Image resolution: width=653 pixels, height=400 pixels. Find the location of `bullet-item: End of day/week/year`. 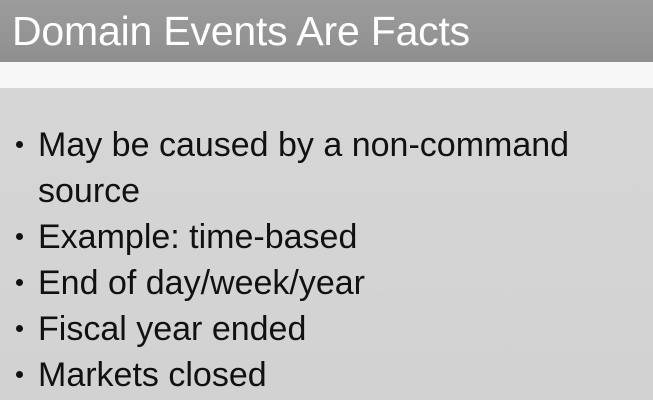

bullet-item: End of day/week/year is located at coordinates (326, 283).